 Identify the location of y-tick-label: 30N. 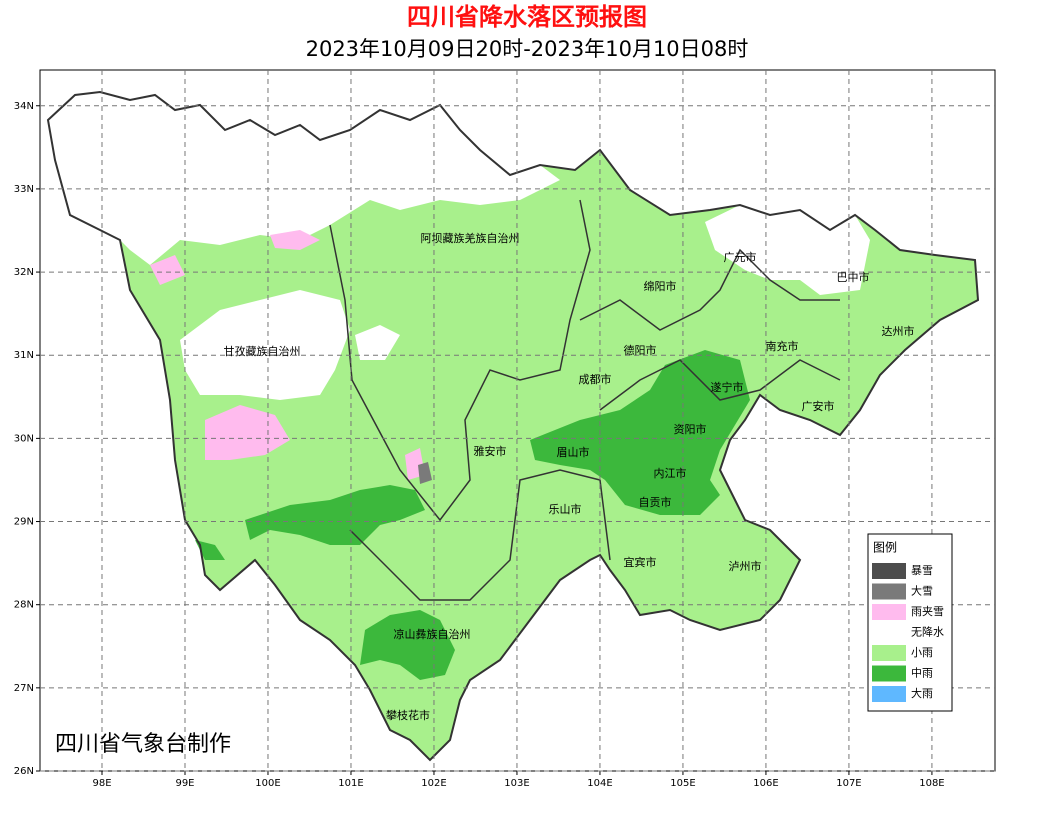
(24, 438).